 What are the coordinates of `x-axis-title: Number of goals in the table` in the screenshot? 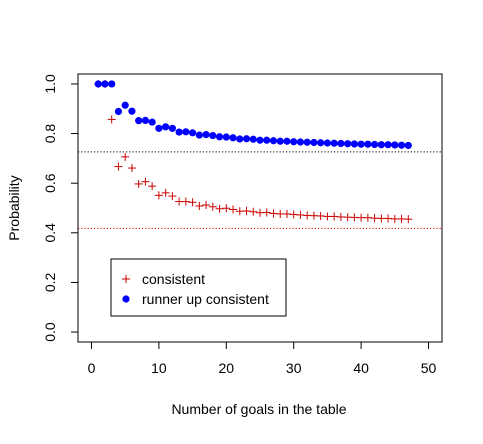 It's located at (258, 409).